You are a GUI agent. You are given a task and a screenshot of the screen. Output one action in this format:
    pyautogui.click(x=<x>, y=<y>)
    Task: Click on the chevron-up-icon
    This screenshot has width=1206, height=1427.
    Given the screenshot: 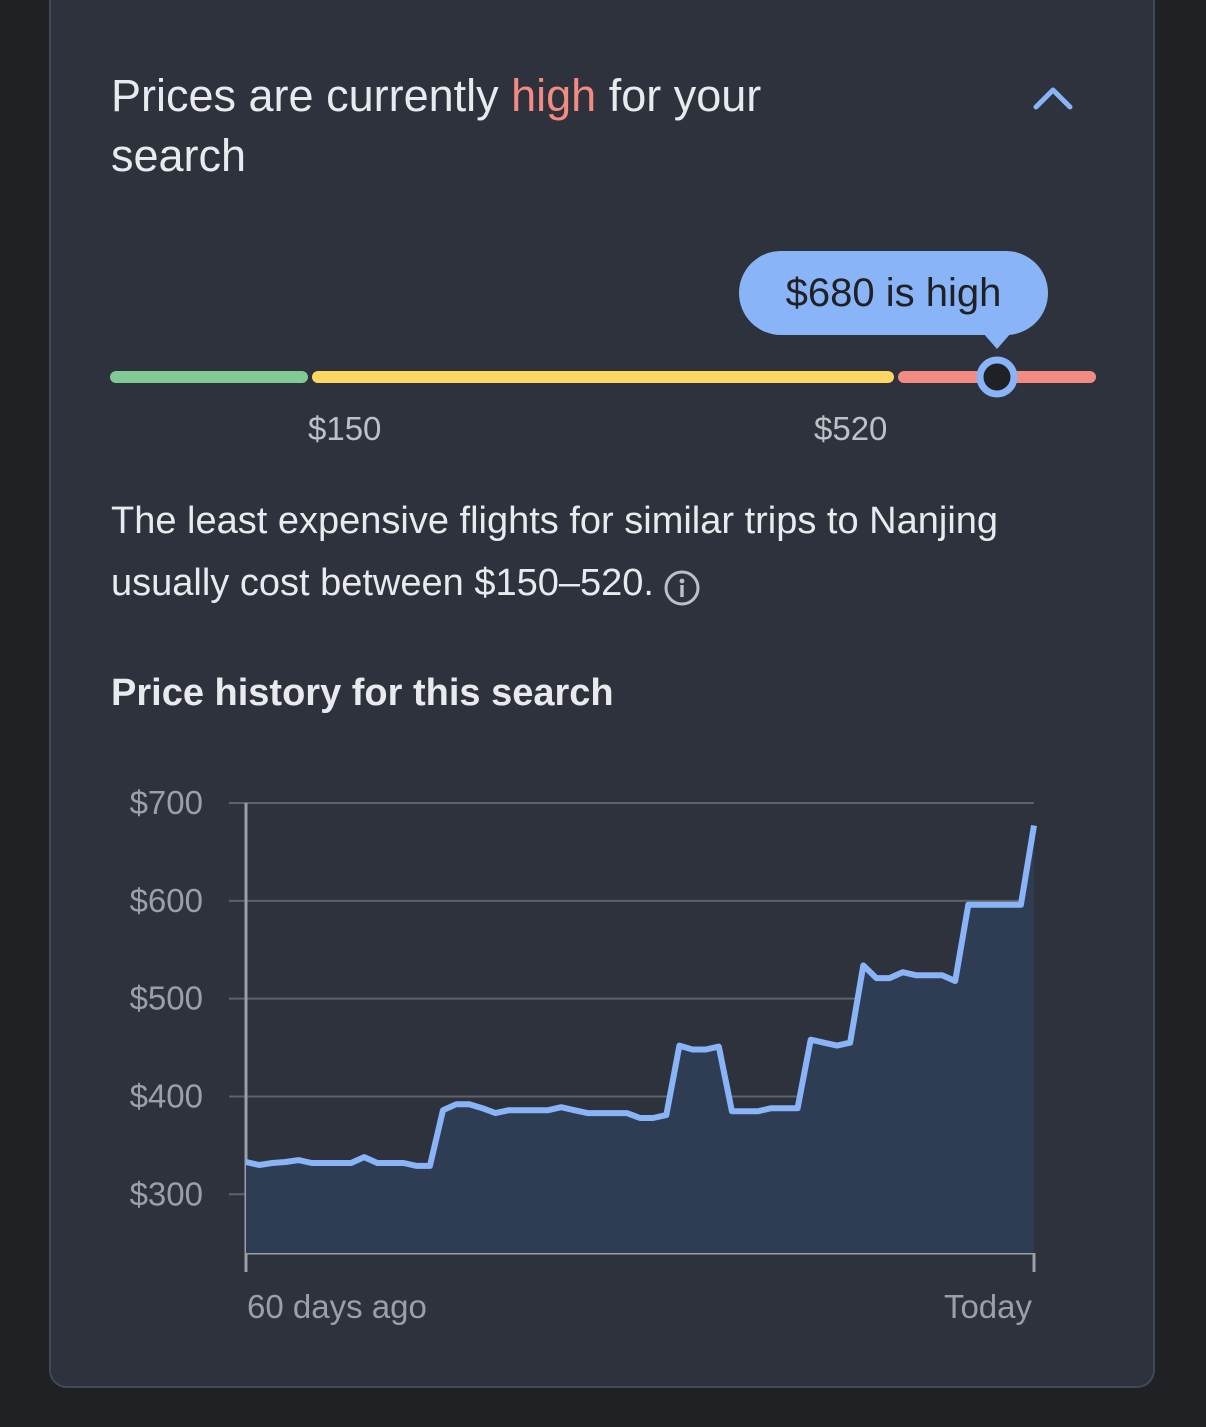 What is the action you would take?
    pyautogui.click(x=1053, y=98)
    